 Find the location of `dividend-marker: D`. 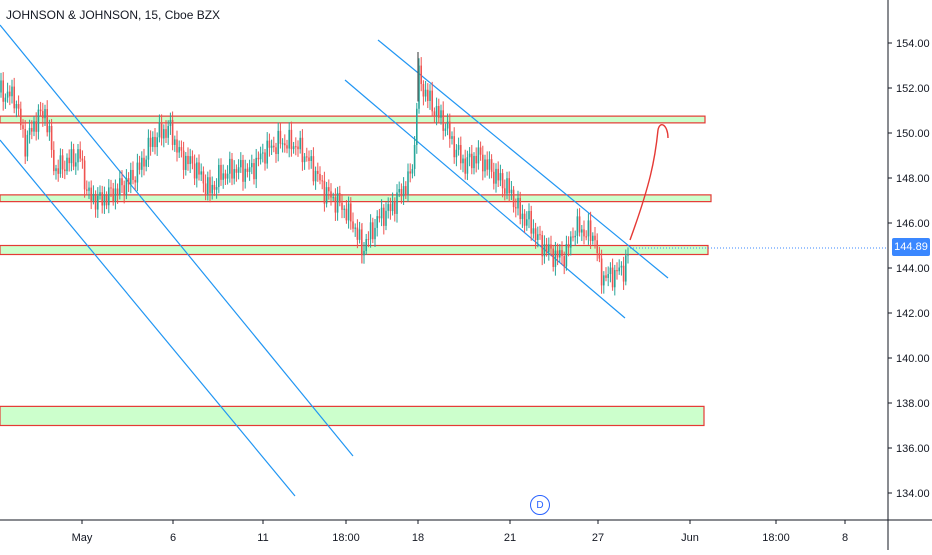

dividend-marker: D is located at coordinates (540, 505).